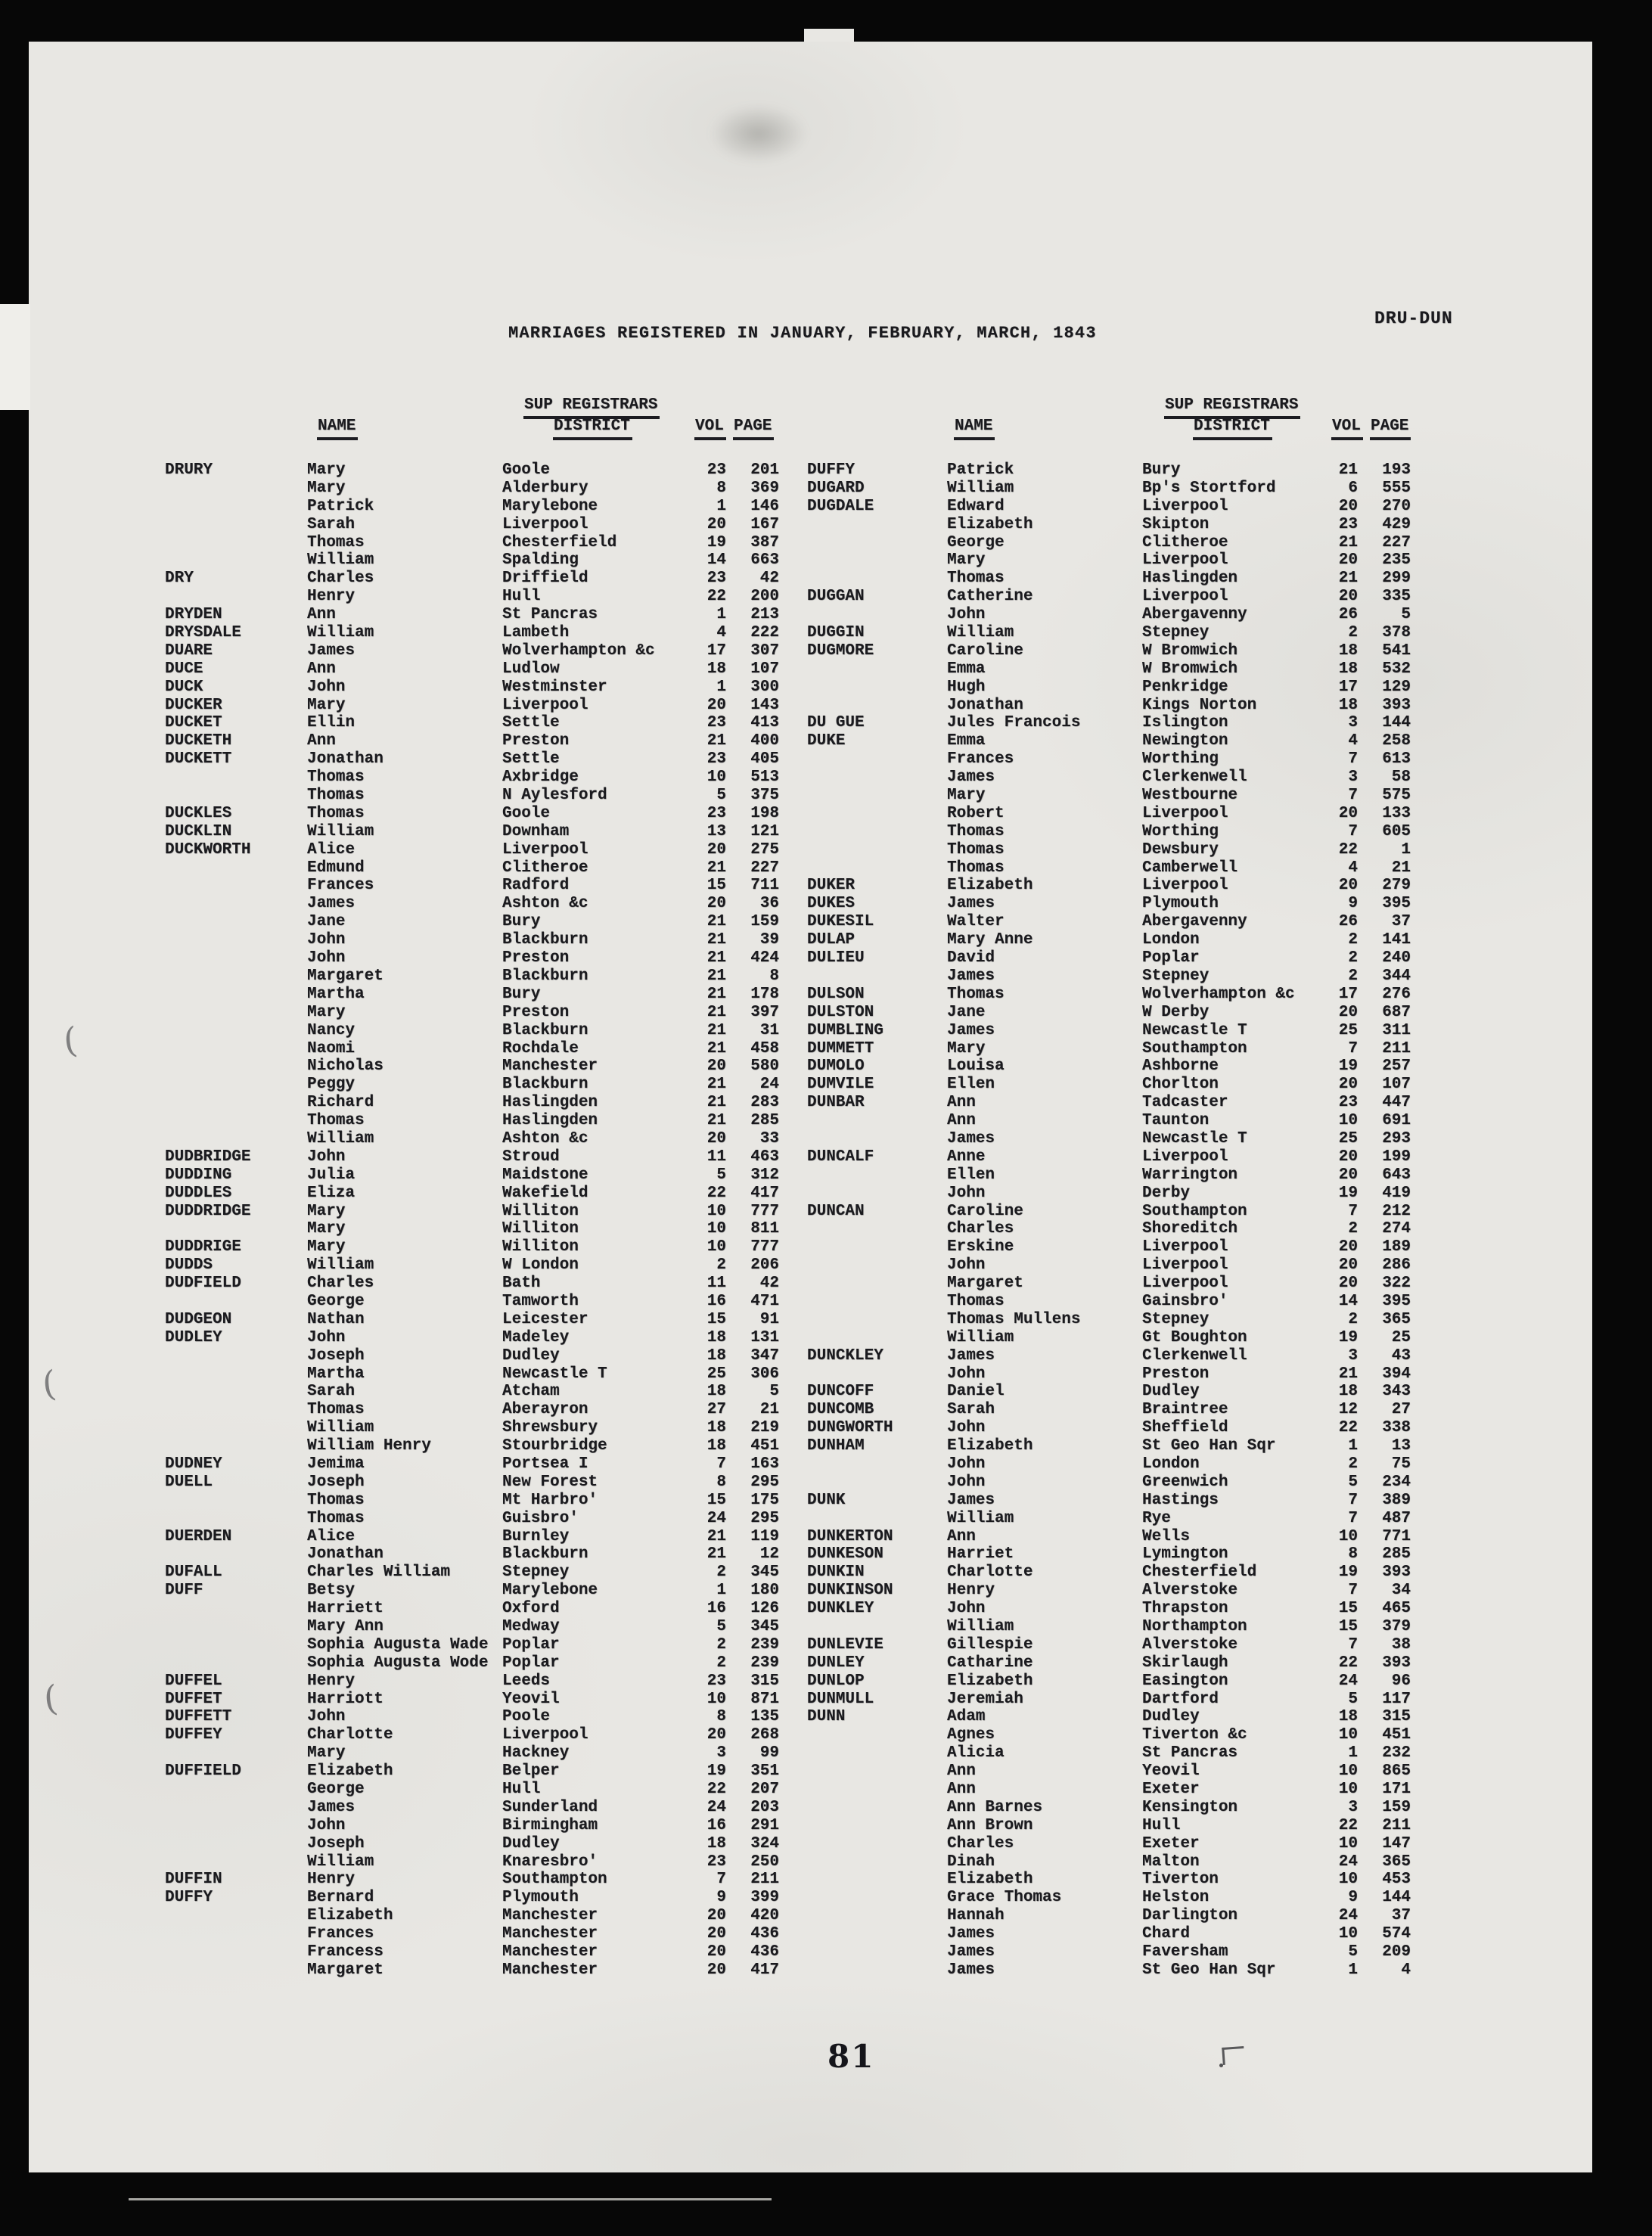 The image size is (1652, 2236). What do you see at coordinates (716, 1337) in the screenshot?
I see `cell-vol: 18` at bounding box center [716, 1337].